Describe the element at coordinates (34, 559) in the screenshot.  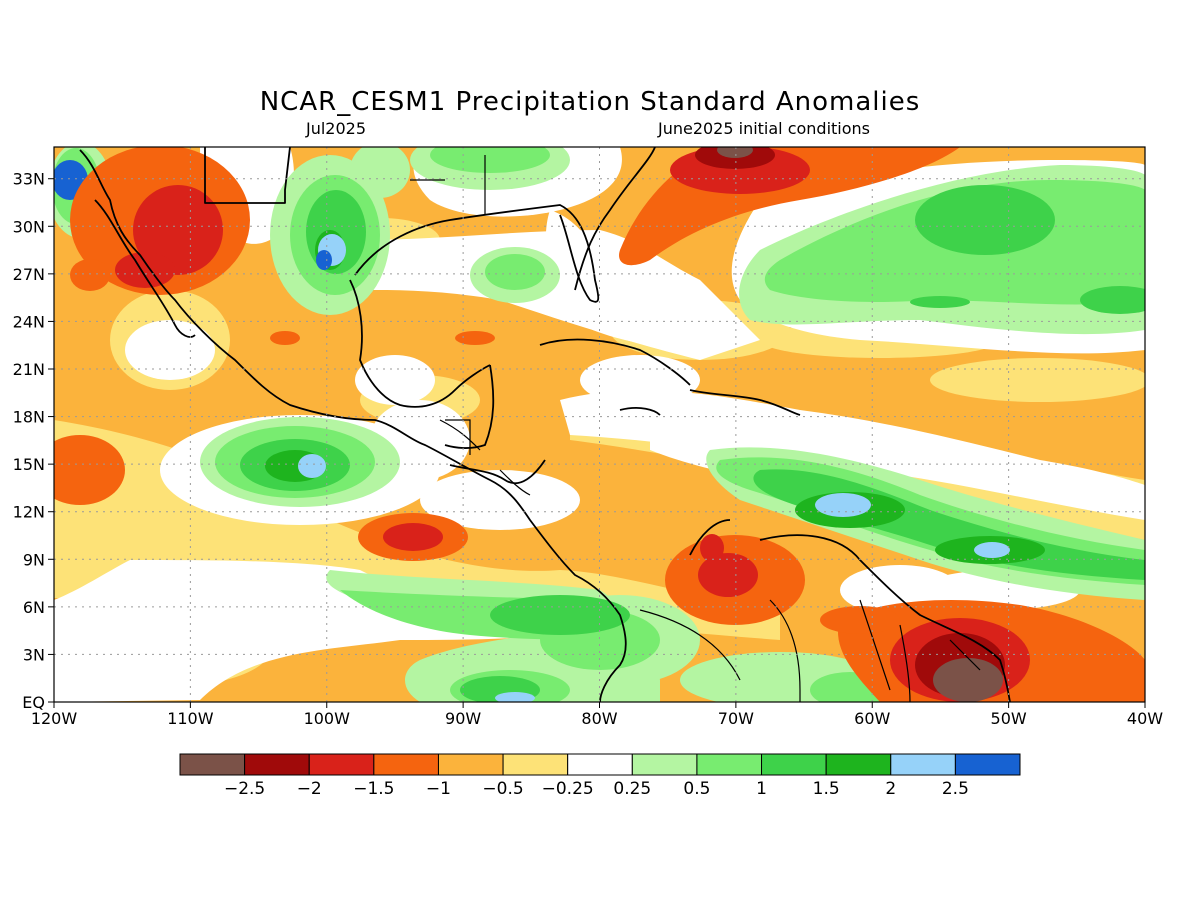
I see `lat-tick-label: 9N` at that location.